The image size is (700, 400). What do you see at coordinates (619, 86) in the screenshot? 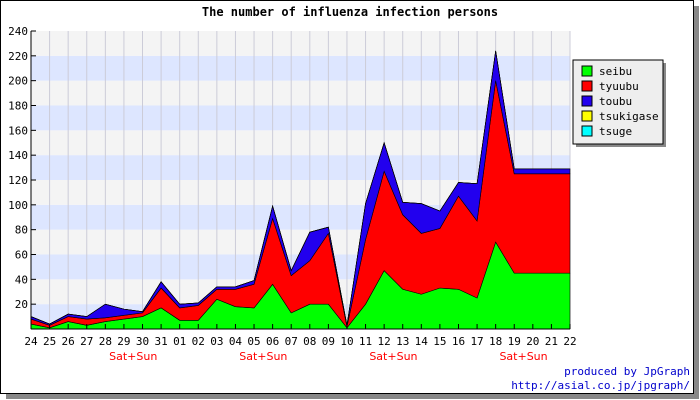
I see `legend-label-tyuubu: tyuubu` at bounding box center [619, 86].